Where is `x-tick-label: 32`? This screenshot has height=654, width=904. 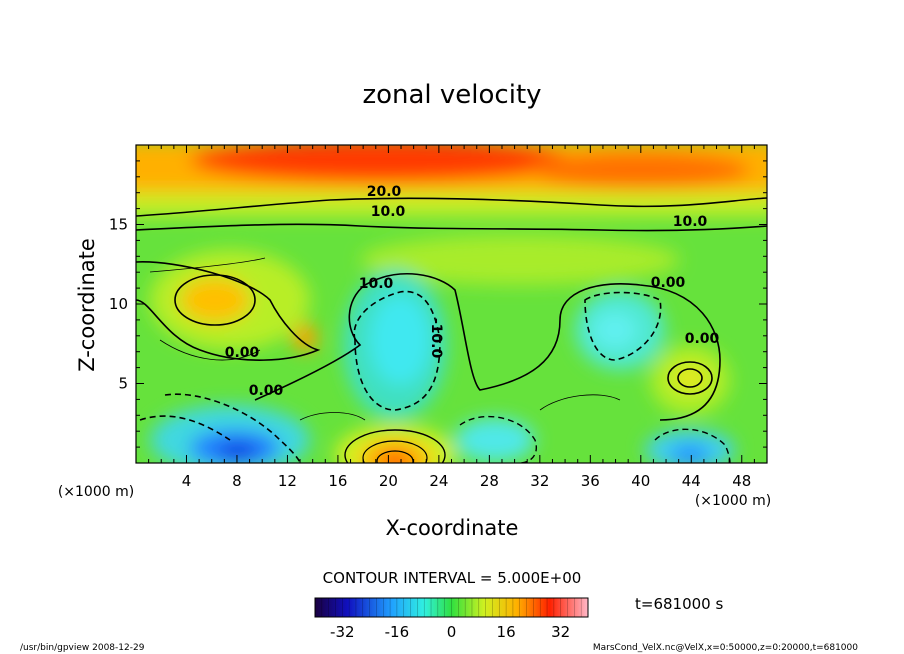 x-tick-label: 32 is located at coordinates (539, 481).